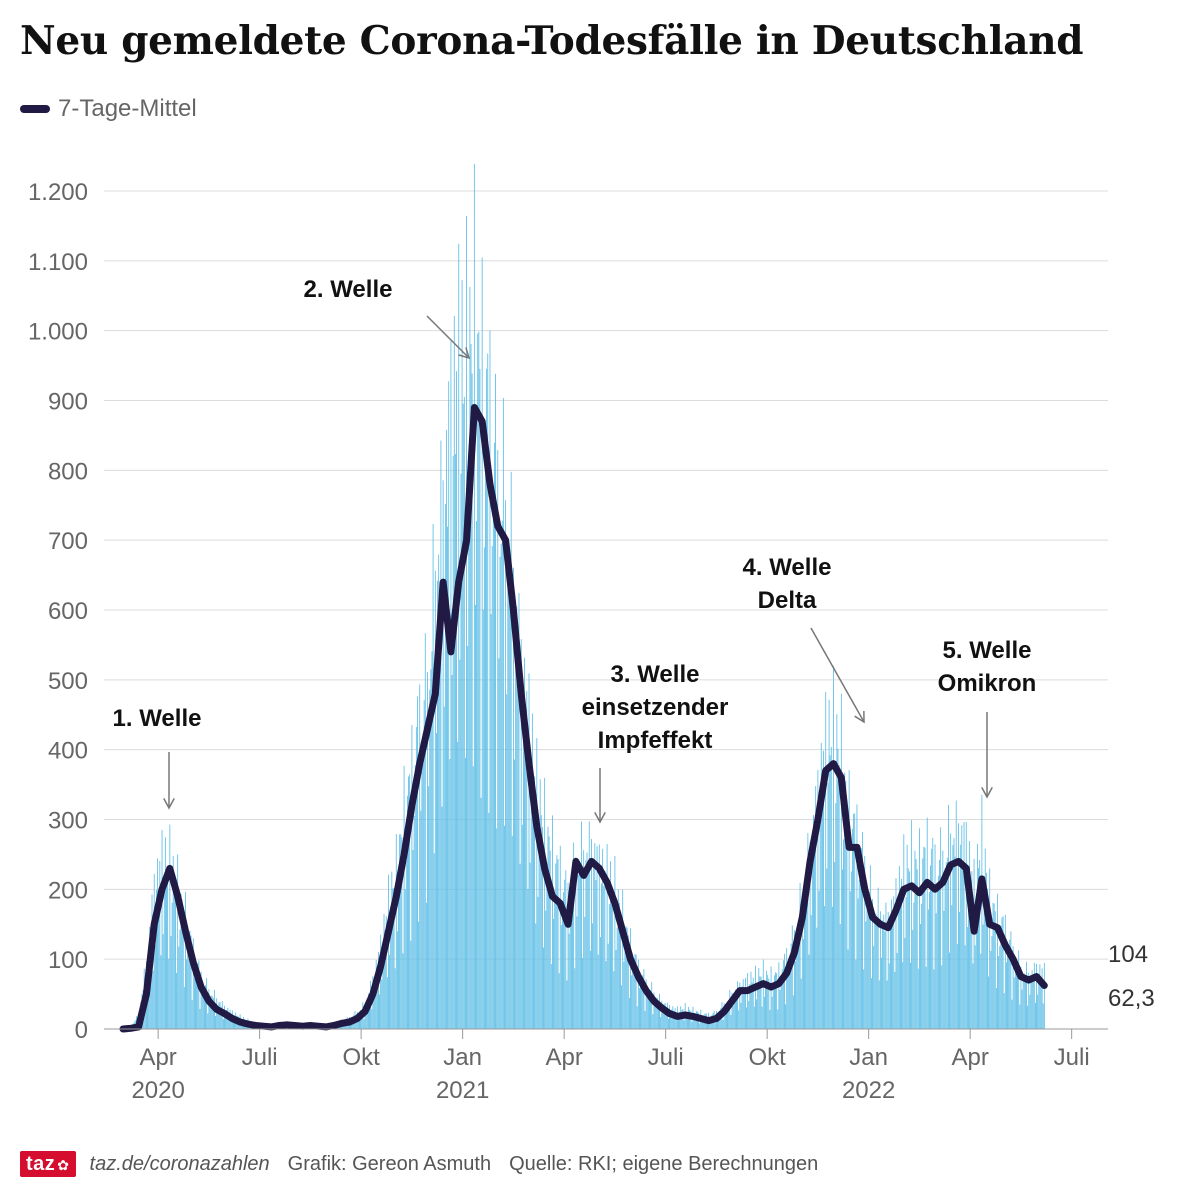 This screenshot has height=1200, width=1200. Describe the element at coordinates (787, 567) in the screenshot. I see `annotation-text: 4. Welle` at that location.